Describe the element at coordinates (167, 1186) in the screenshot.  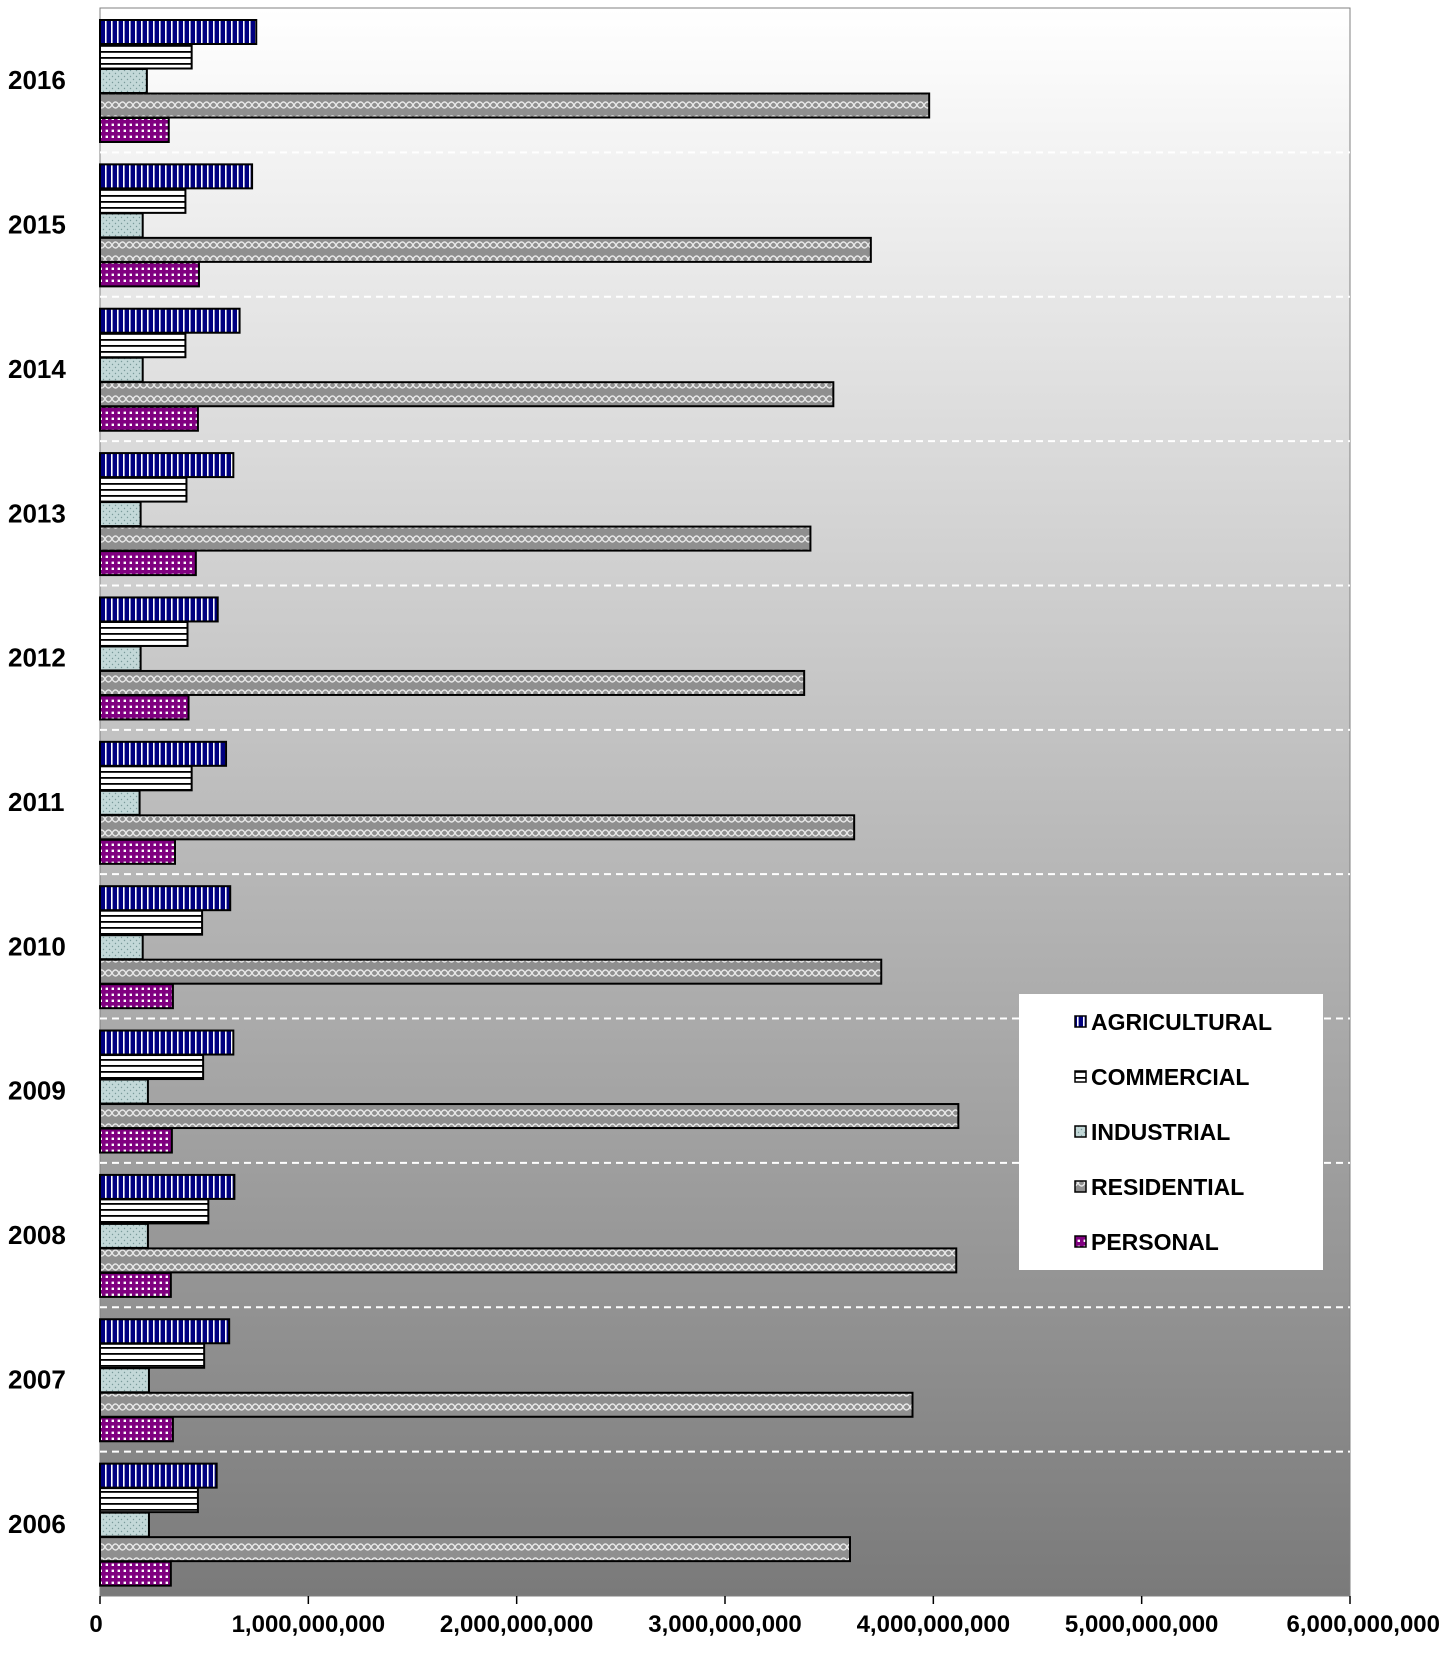
I see `bar-agricultural-2008` at that location.